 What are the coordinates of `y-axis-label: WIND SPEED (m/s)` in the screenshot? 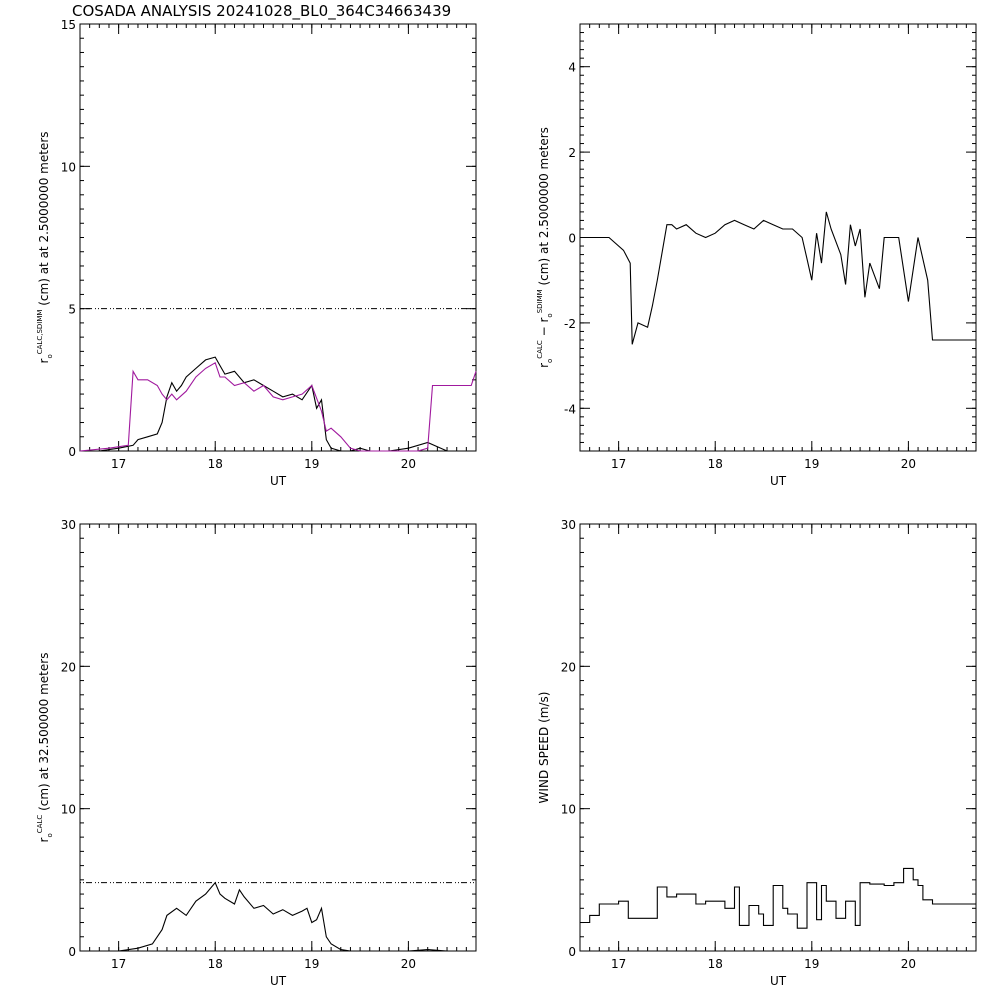 It's located at (544, 748).